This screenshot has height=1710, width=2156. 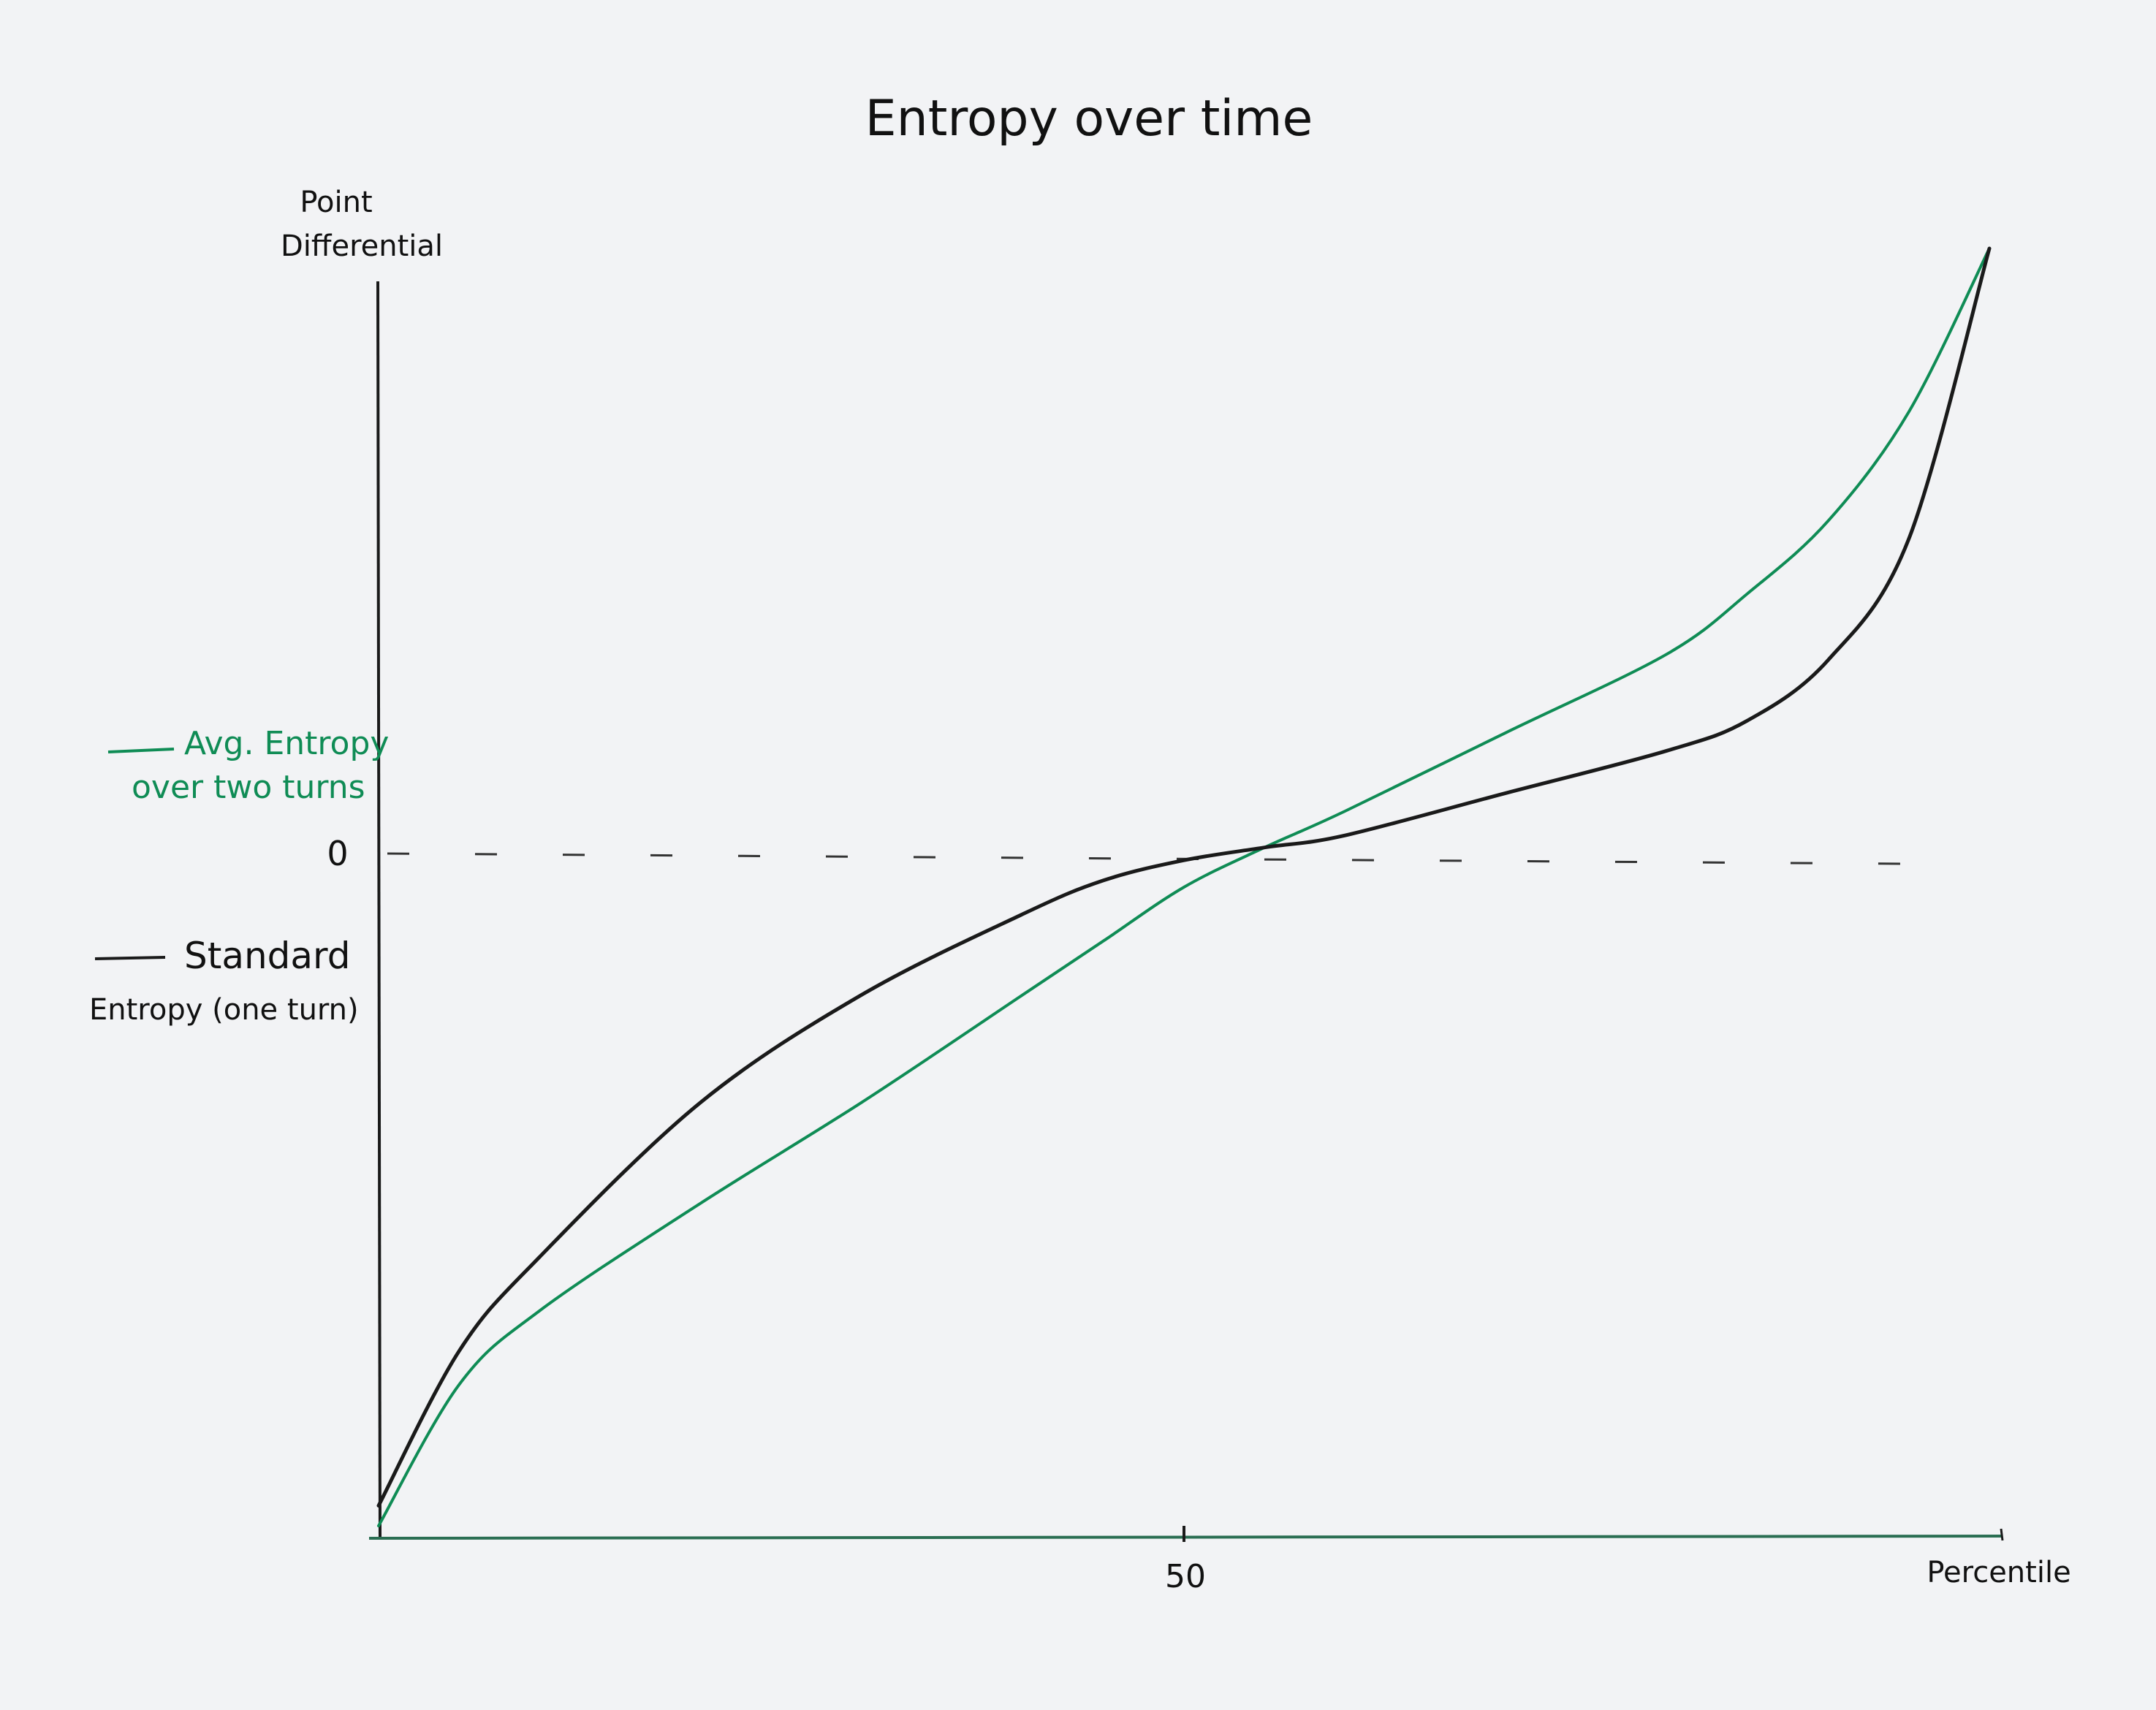 What do you see at coordinates (267, 956) in the screenshot?
I see `legend-label-standard-entropy-line1: Standard` at bounding box center [267, 956].